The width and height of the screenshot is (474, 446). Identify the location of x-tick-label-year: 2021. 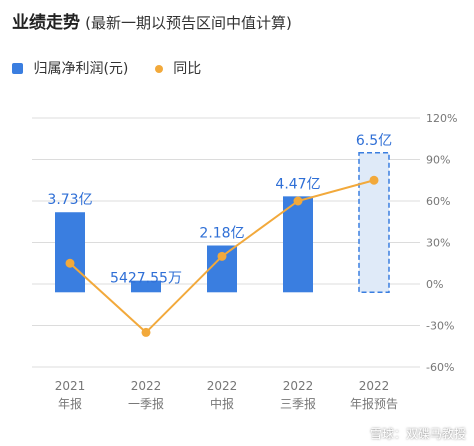
(70, 386).